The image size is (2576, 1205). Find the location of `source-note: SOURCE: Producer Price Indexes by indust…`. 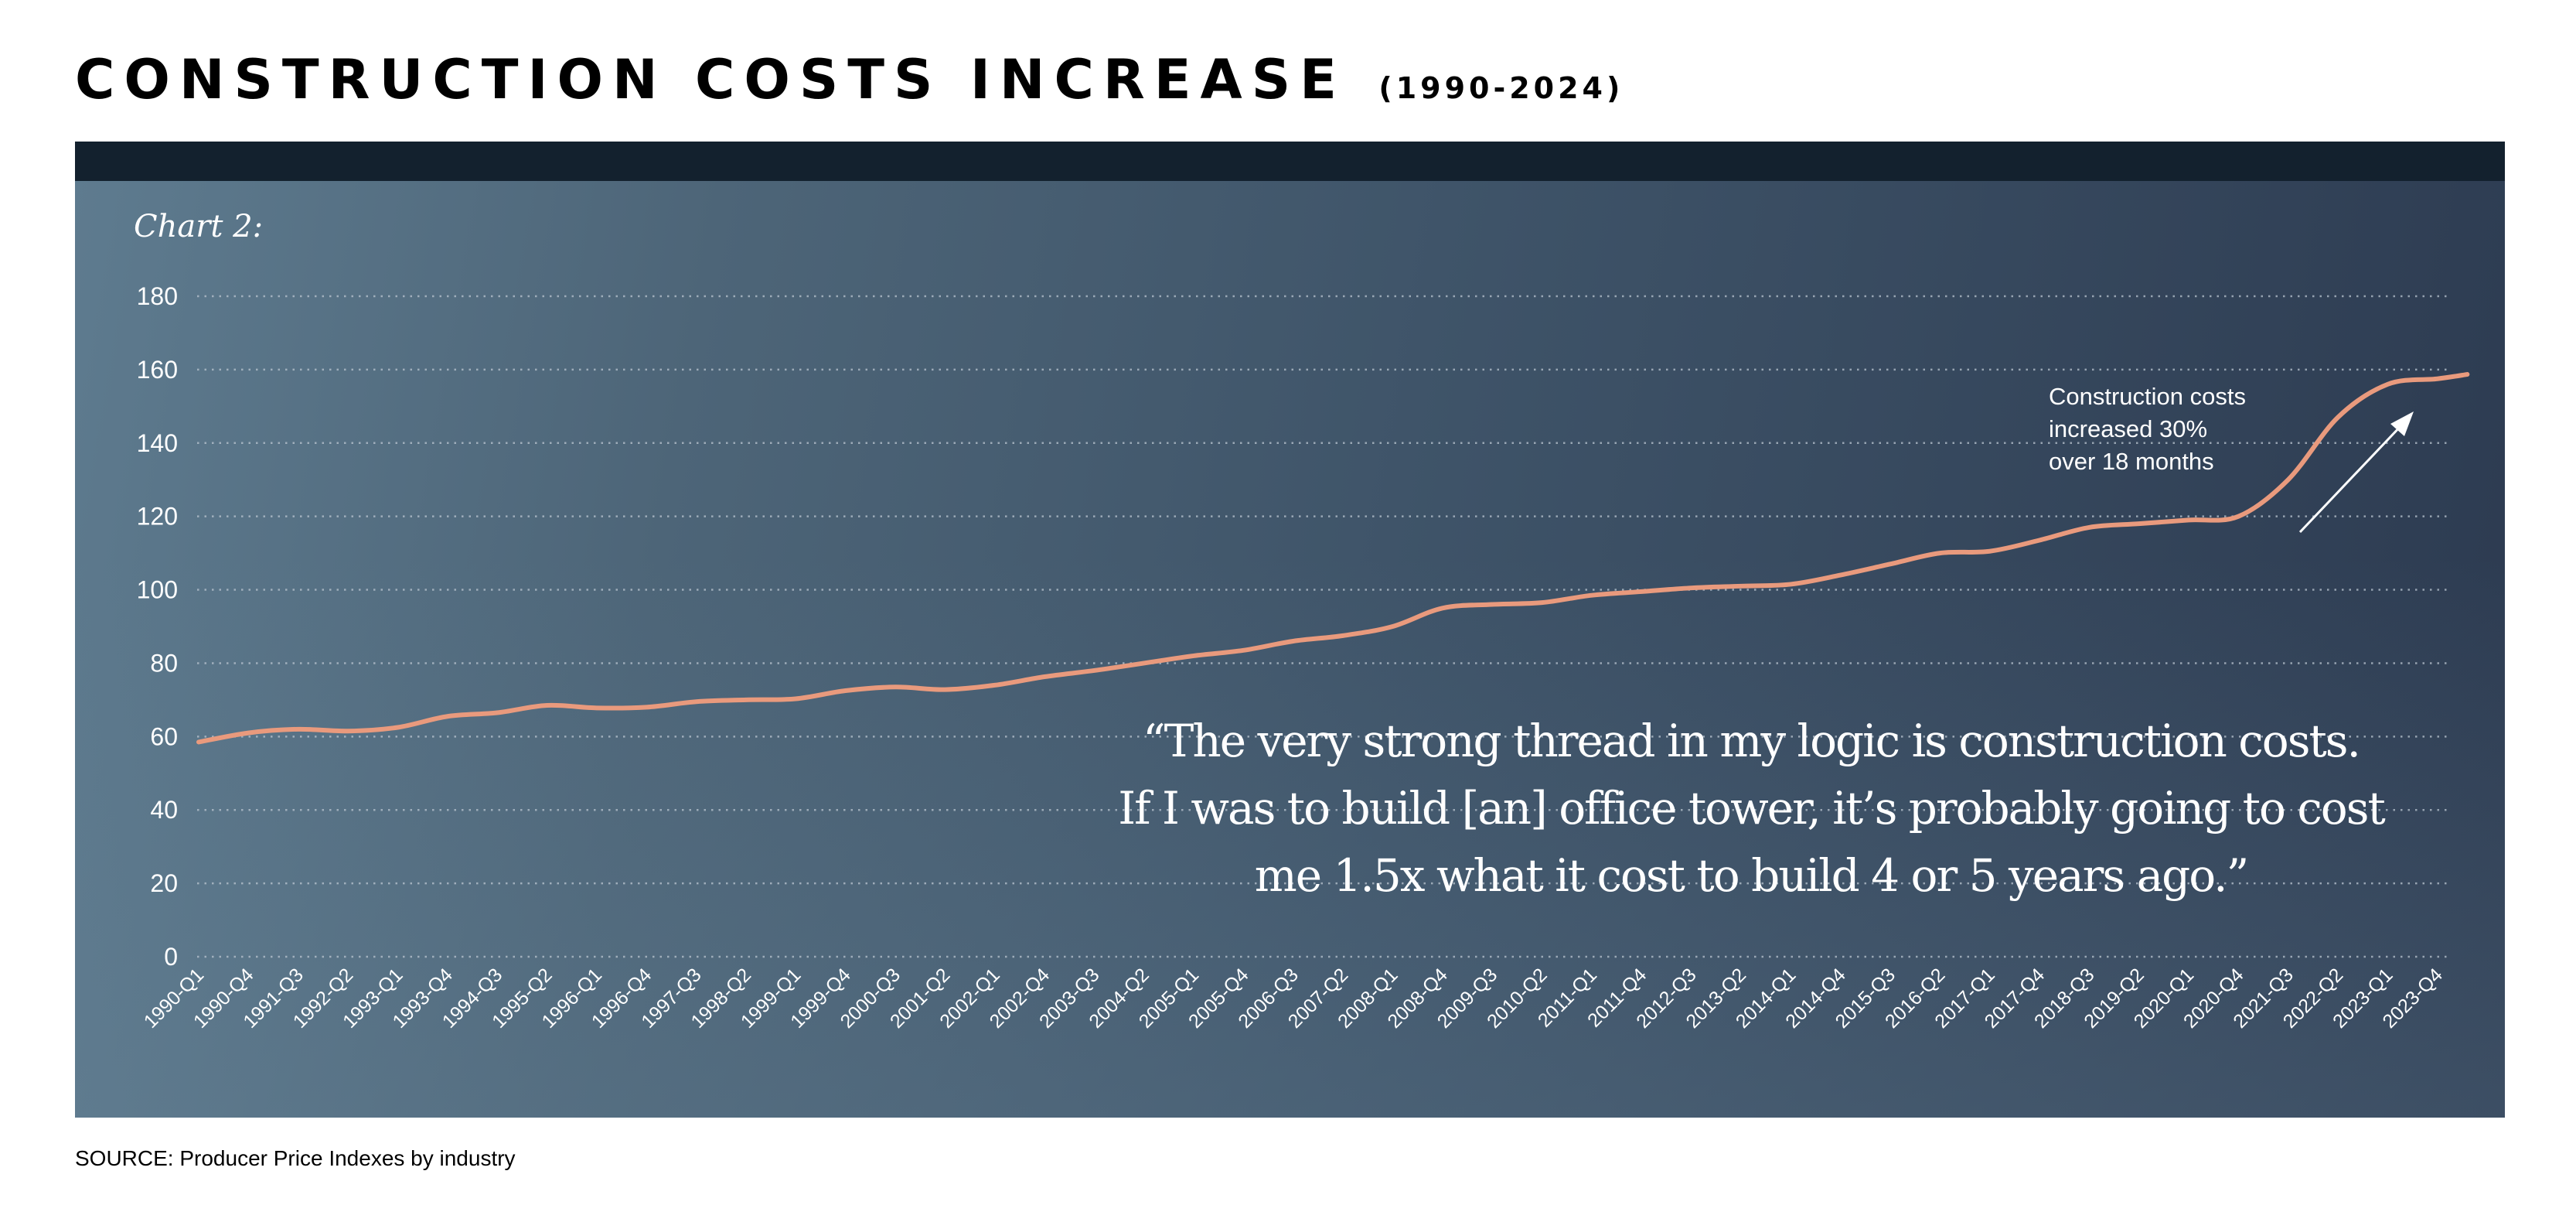

source-note: SOURCE: Producer Price Indexes by indust… is located at coordinates (295, 1158).